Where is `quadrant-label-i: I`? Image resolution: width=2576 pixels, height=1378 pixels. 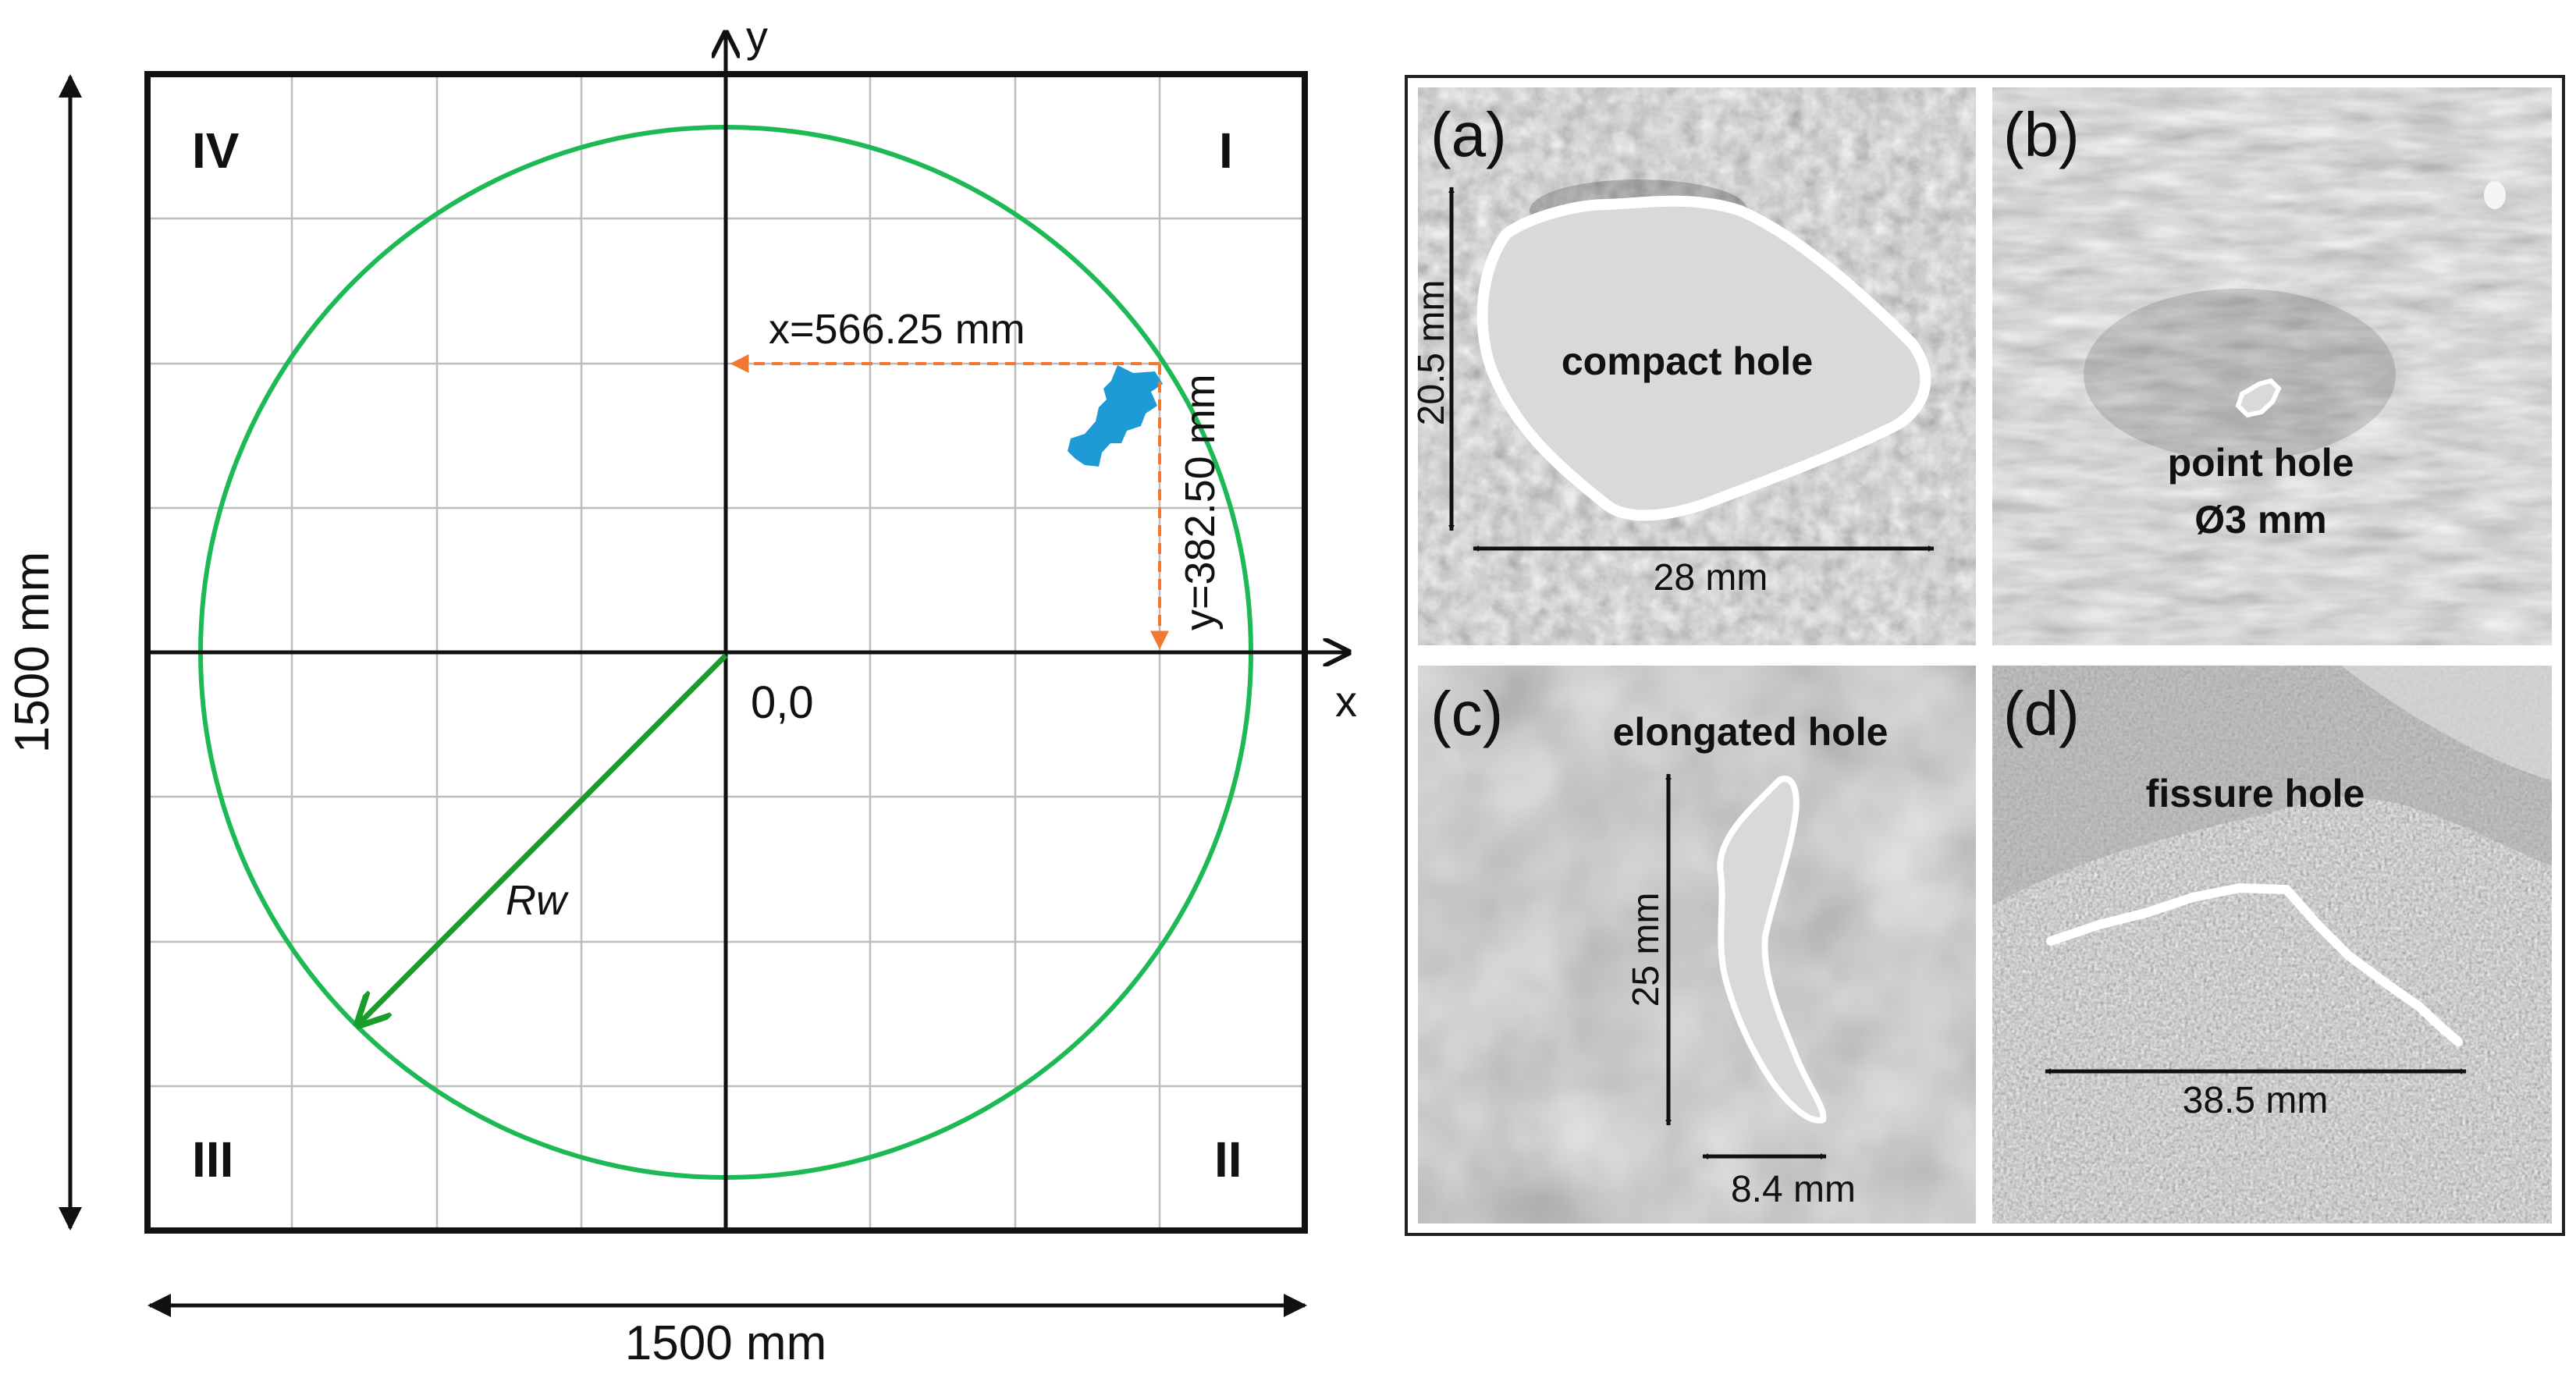 quadrant-label-i: I is located at coordinates (1226, 151).